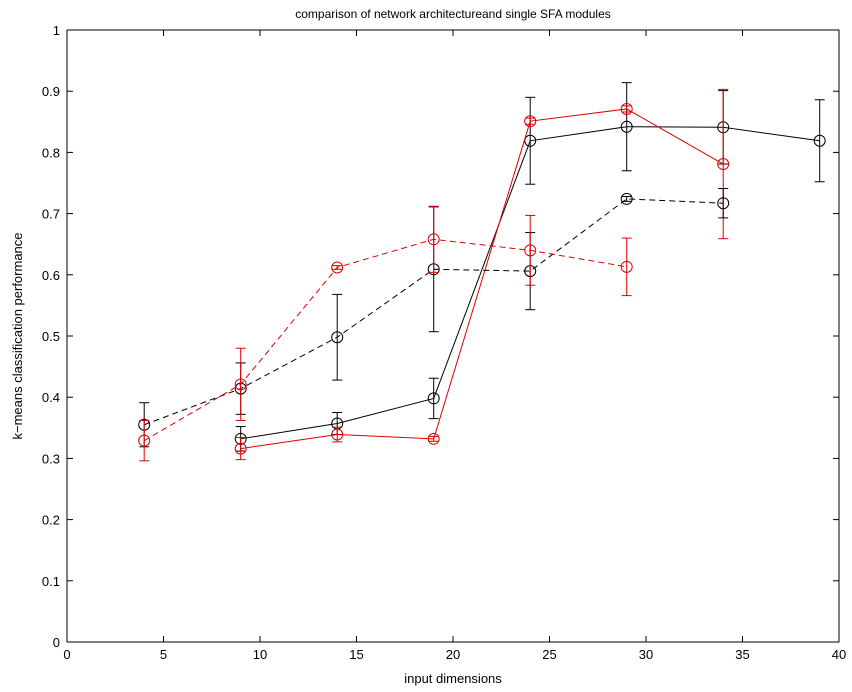 This screenshot has width=852, height=692. Describe the element at coordinates (51, 152) in the screenshot. I see `y-tick-label: 0.8` at that location.